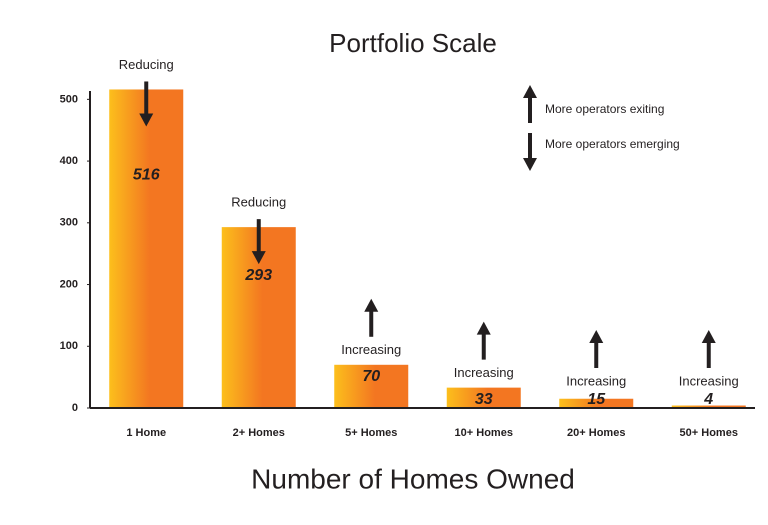  I want to click on value-label: 33, so click(484, 399).